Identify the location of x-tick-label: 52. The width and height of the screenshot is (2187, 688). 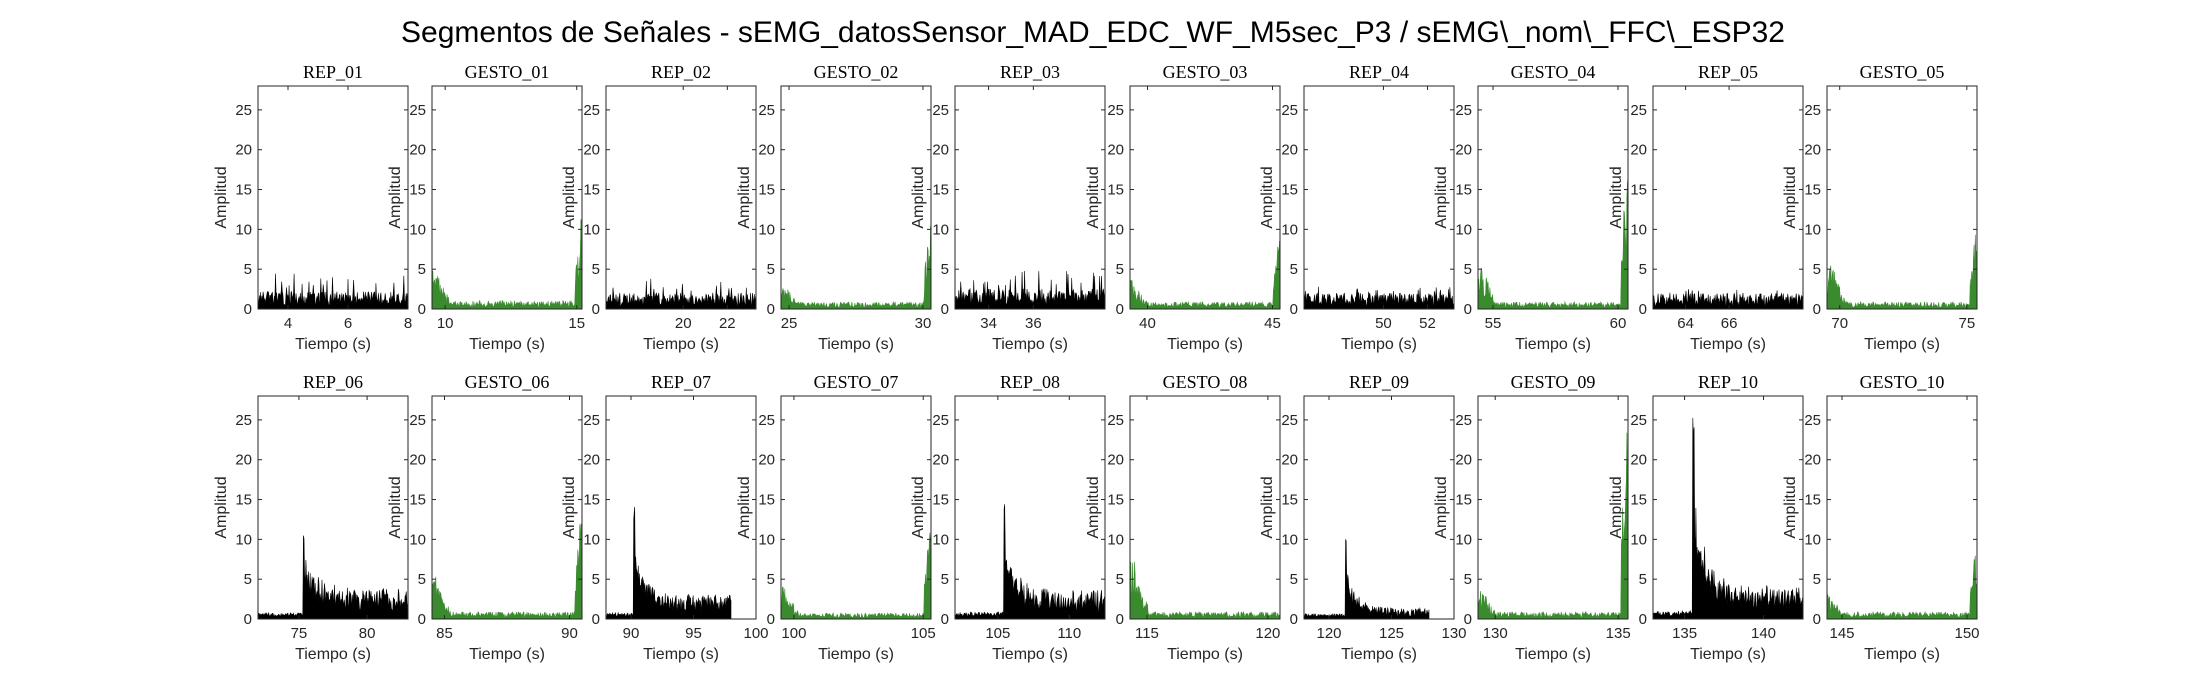
(1427, 323).